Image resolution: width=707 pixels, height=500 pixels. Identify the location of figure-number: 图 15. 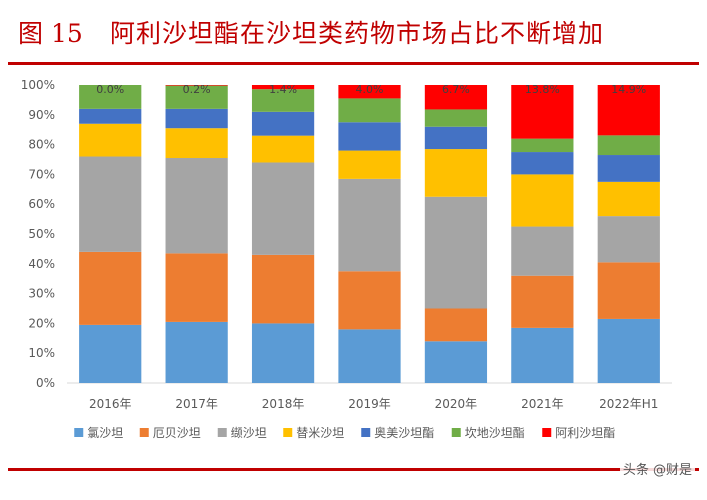
(50, 33).